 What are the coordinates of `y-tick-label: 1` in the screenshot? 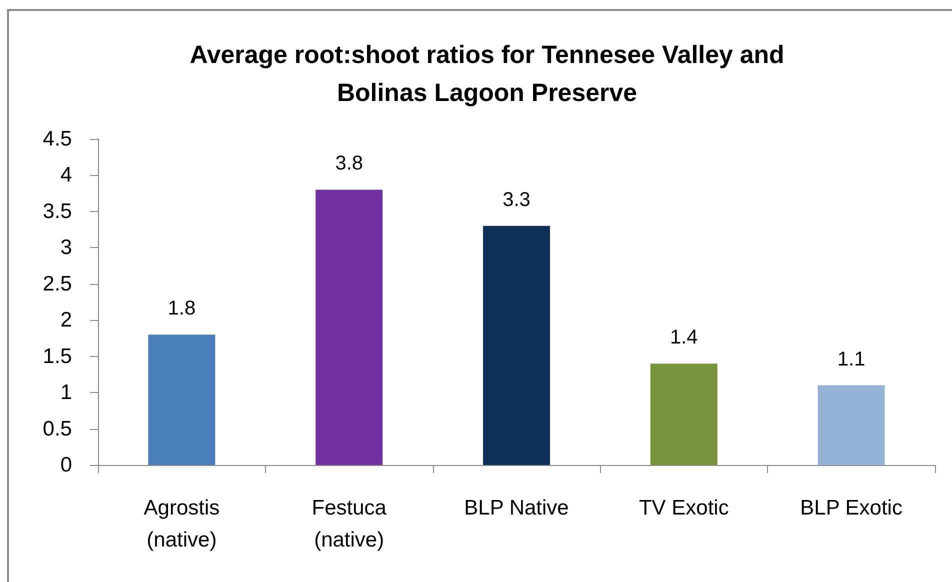 It's located at (66, 392).